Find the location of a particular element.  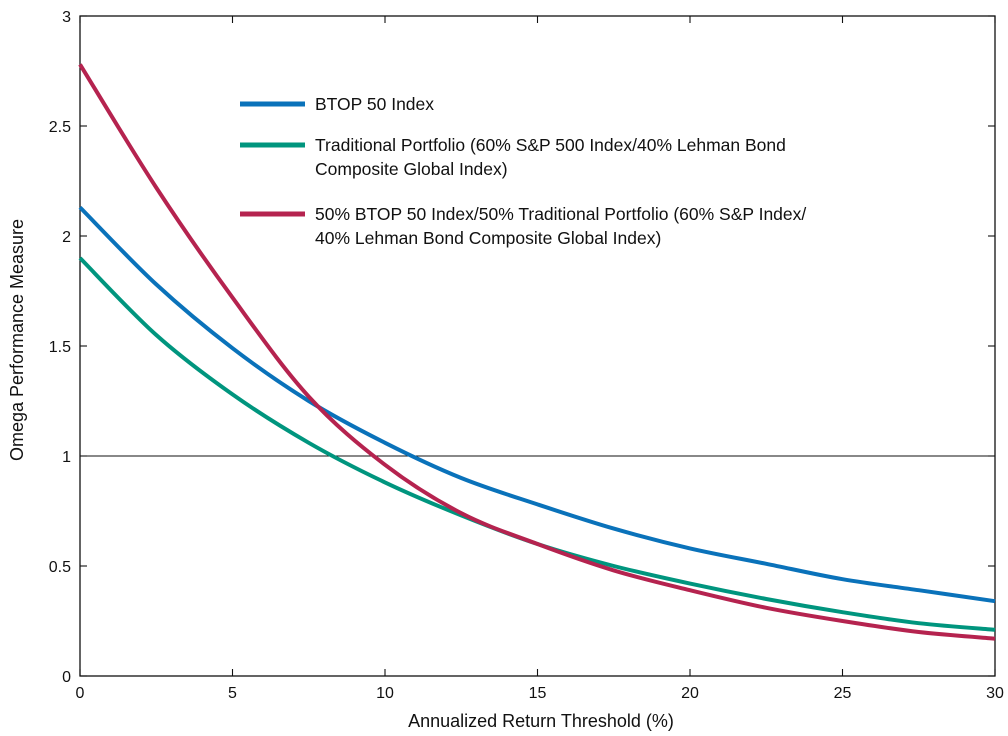

x-tick-label: 20 is located at coordinates (690, 693).